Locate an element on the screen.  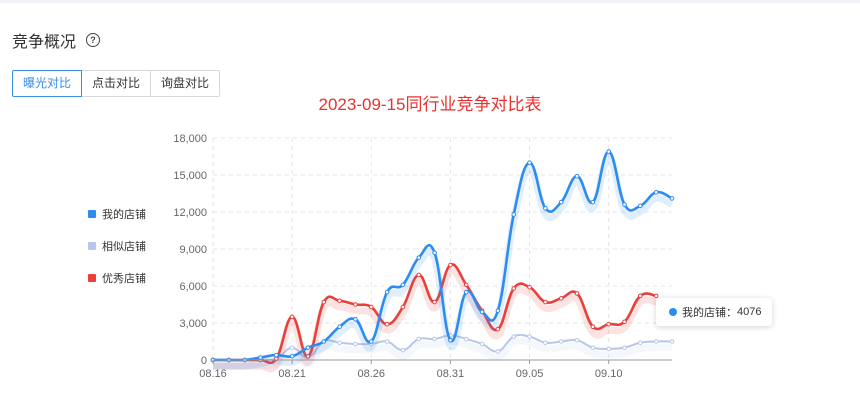
tab-inquiry-compare: 询盘对比 is located at coordinates (185, 83).